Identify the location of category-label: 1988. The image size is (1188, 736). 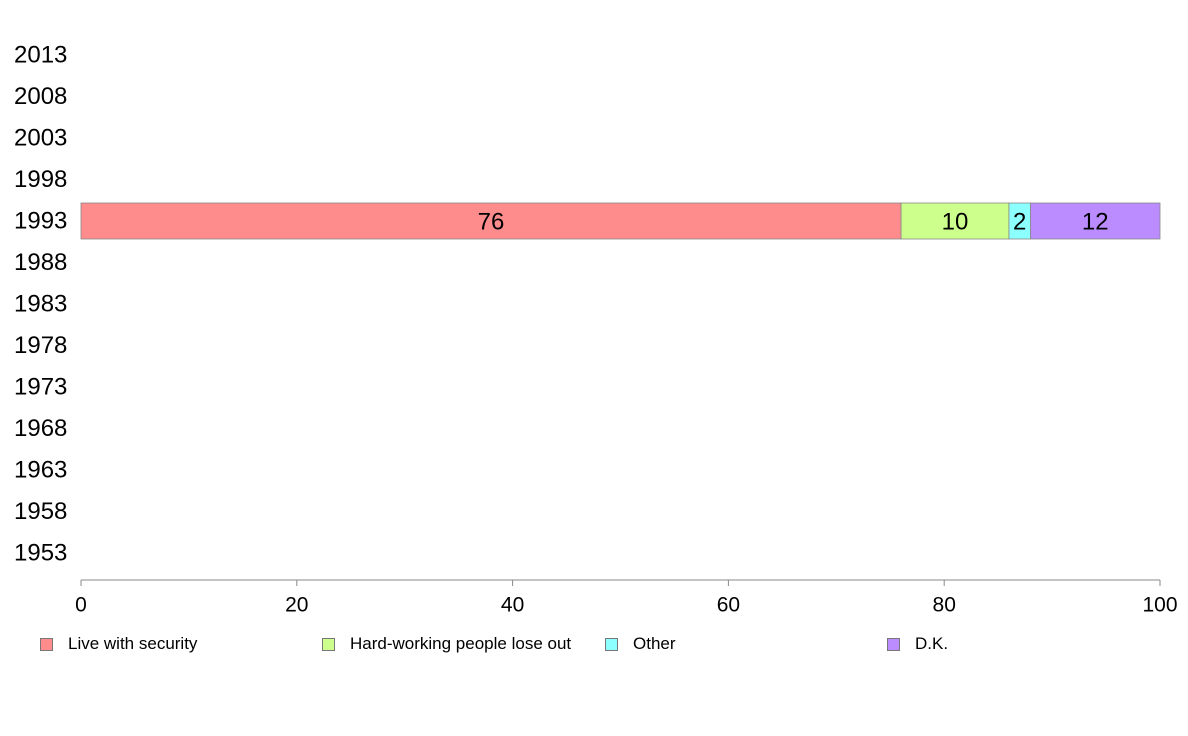
(40, 262).